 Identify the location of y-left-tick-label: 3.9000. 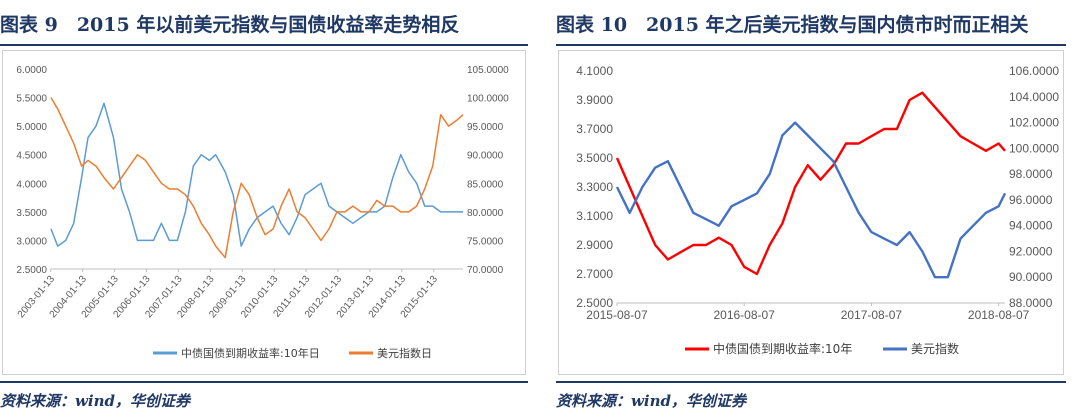
(594, 100).